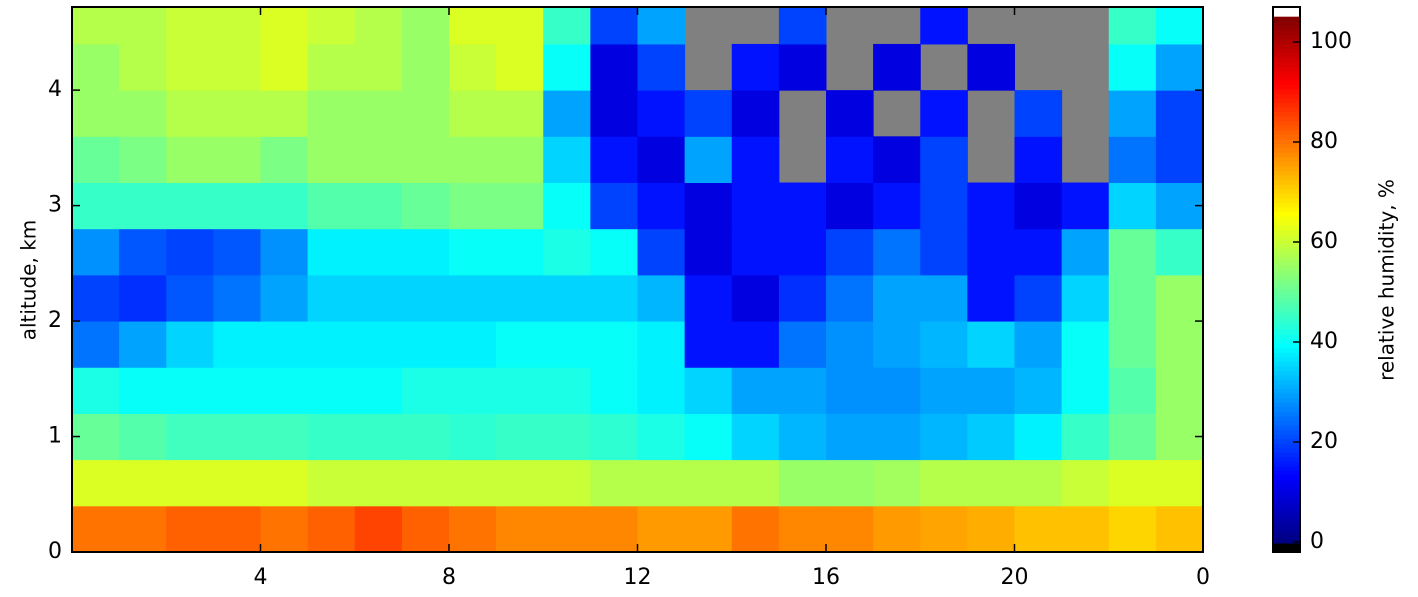 Image resolution: width=1418 pixels, height=597 pixels. I want to click on y-tick-label: 4, so click(55, 89).